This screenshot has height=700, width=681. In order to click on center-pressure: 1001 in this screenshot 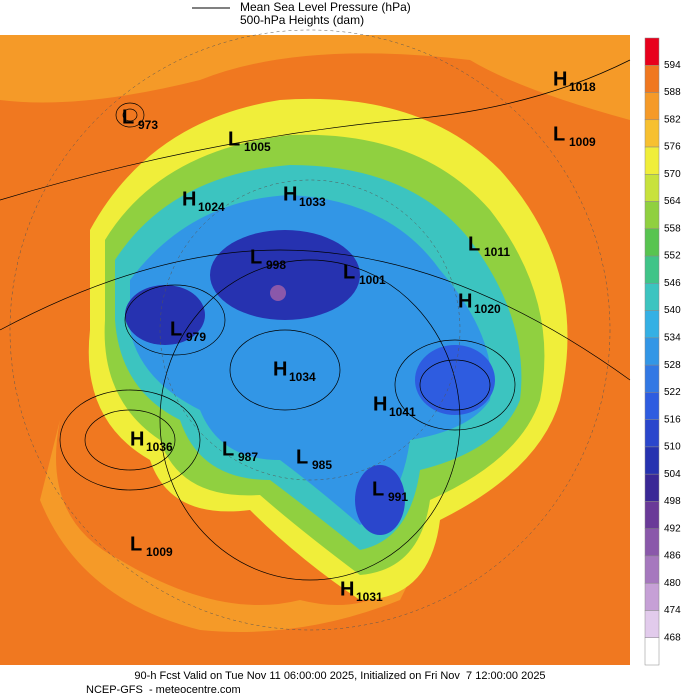, I will do `click(372, 280)`.